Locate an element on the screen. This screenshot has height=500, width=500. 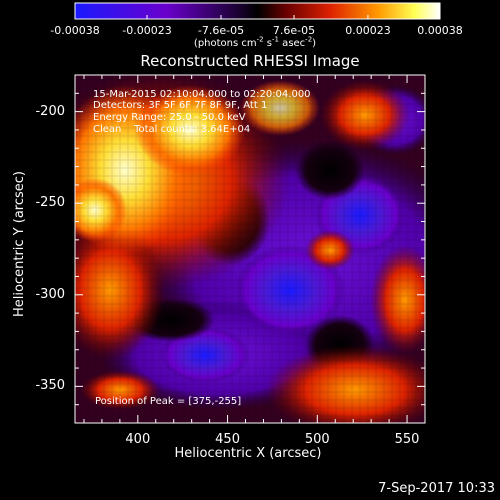
y-tick-label: -300 is located at coordinates (50, 294).